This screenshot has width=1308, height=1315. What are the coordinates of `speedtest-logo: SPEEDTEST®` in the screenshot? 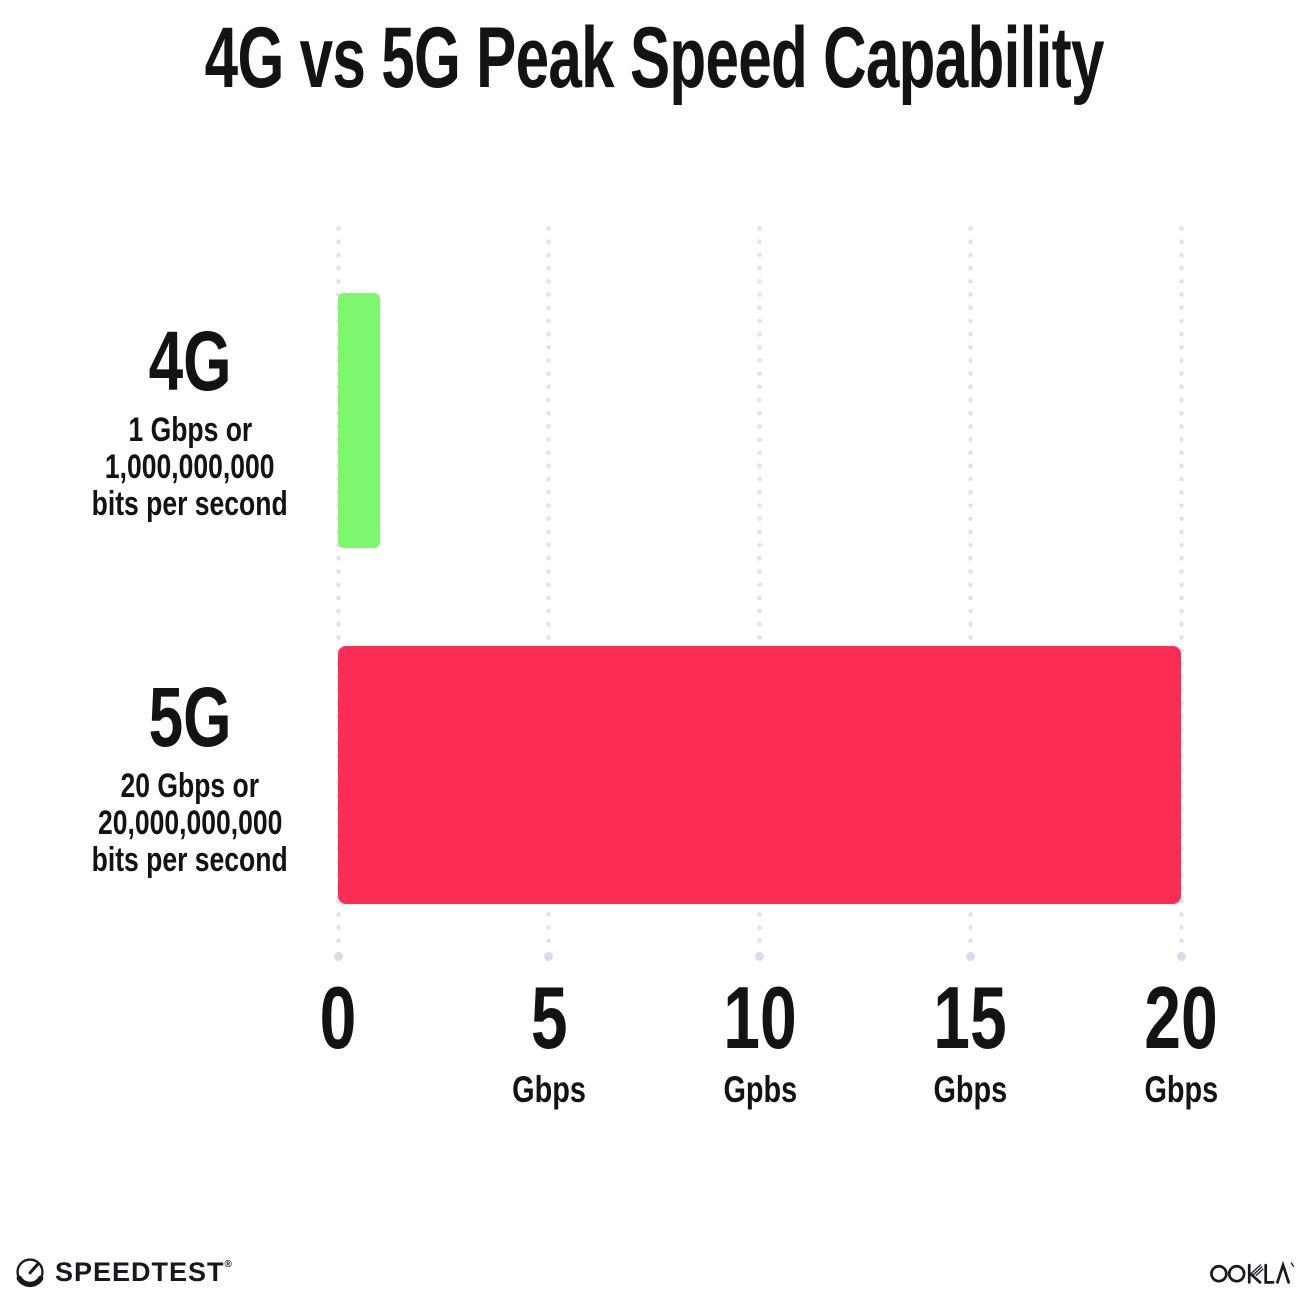 It's located at (123, 1272).